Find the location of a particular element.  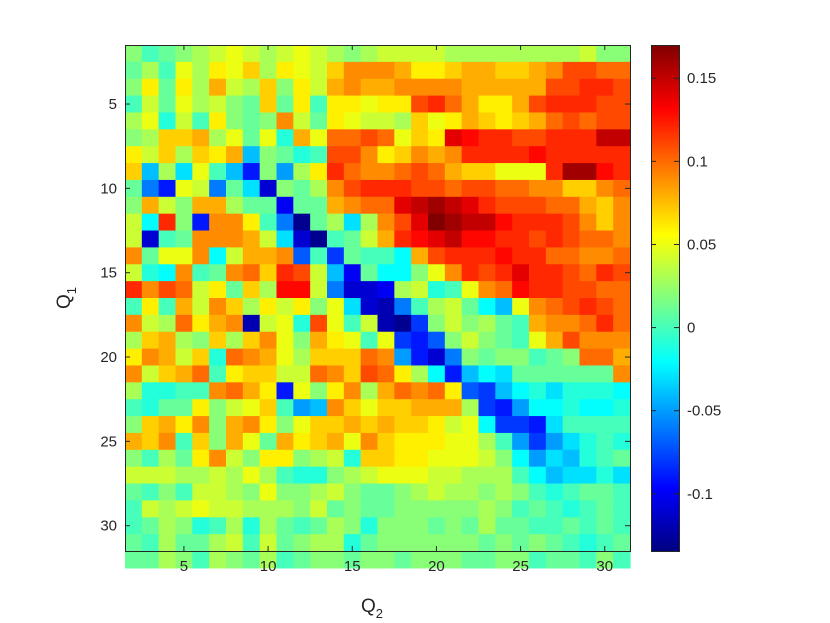

colorbar-tick-label: -0.1 is located at coordinates (700, 494).